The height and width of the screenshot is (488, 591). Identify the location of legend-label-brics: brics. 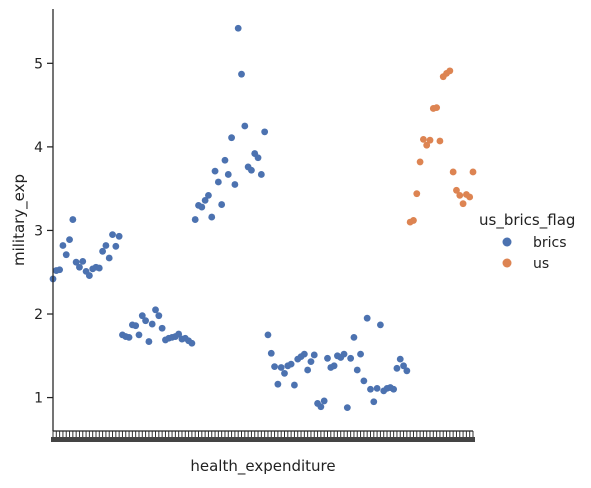
(550, 243).